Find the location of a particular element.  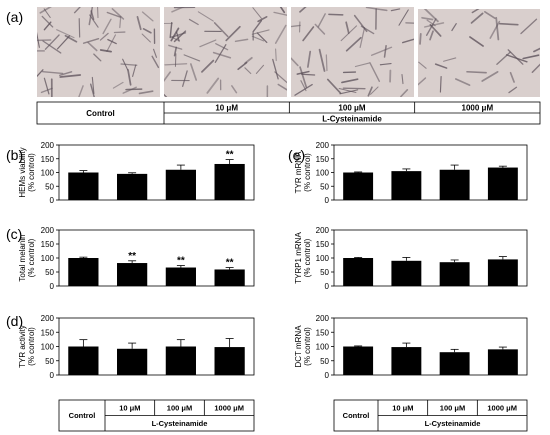

significance-label: ** is located at coordinates (181, 261).